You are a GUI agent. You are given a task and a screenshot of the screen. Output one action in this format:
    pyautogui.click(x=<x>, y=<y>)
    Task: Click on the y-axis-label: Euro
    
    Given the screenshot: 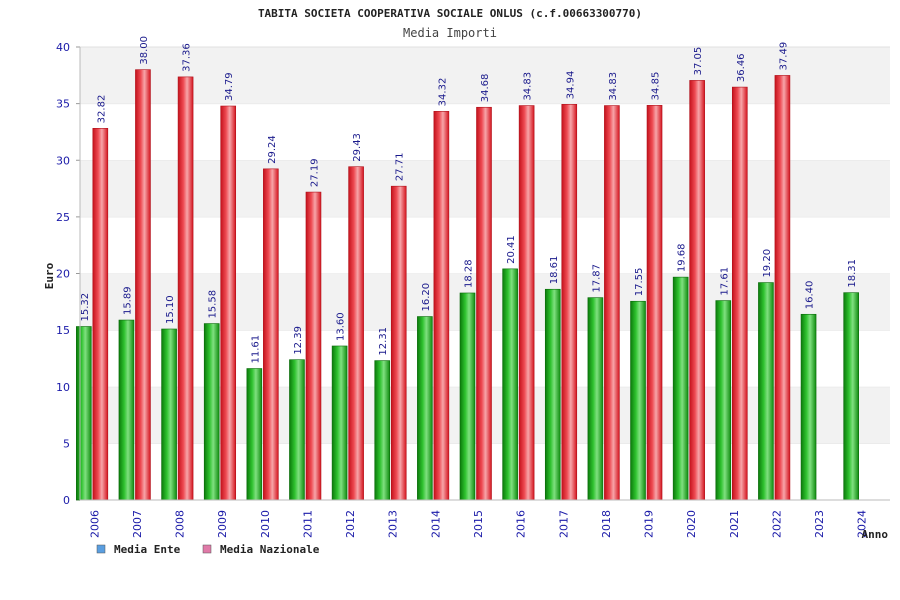 What is the action you would take?
    pyautogui.click(x=49, y=275)
    